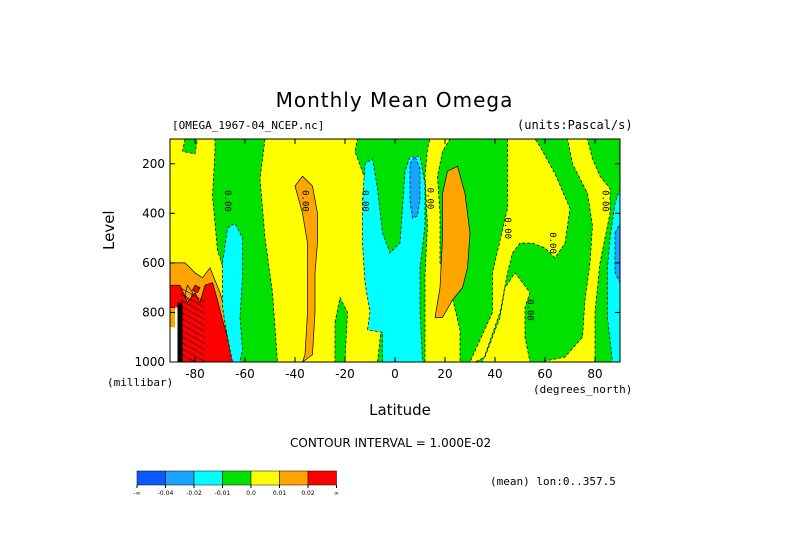  Describe the element at coordinates (336, 493) in the screenshot. I see `colorbar-label: ∞` at that location.